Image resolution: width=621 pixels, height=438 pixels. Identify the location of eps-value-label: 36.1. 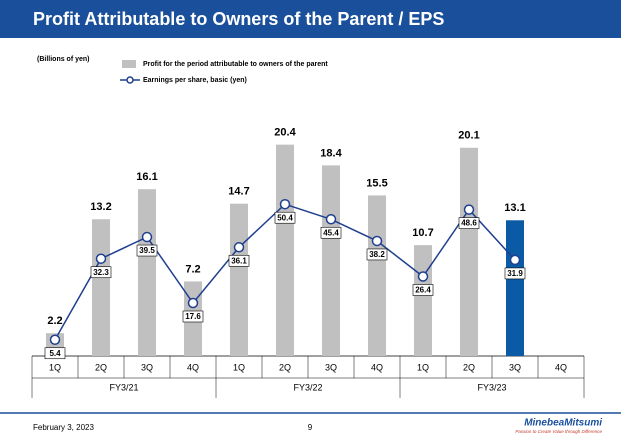
(239, 260).